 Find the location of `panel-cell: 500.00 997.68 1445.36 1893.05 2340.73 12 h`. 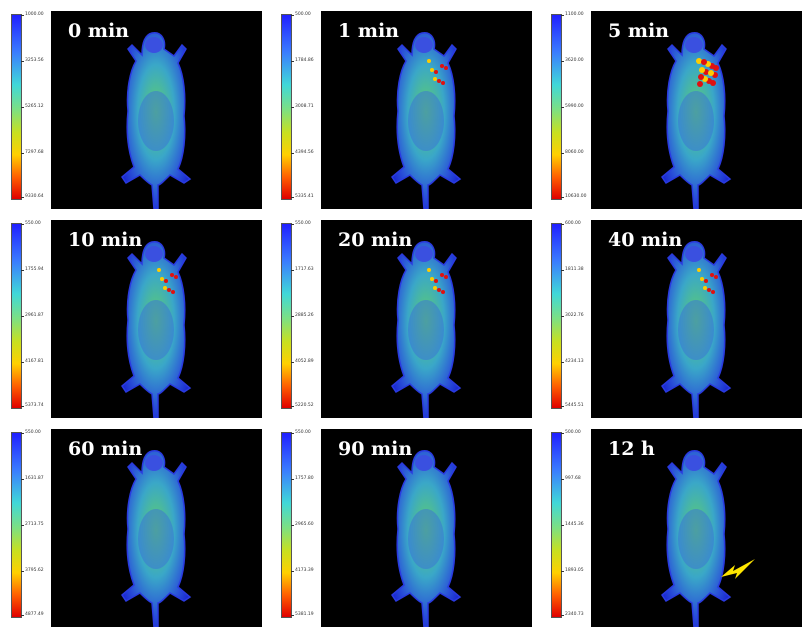

panel-cell: 500.00 997.68 1445.36 1893.05 2340.73 12 h is located at coordinates (675, 522).